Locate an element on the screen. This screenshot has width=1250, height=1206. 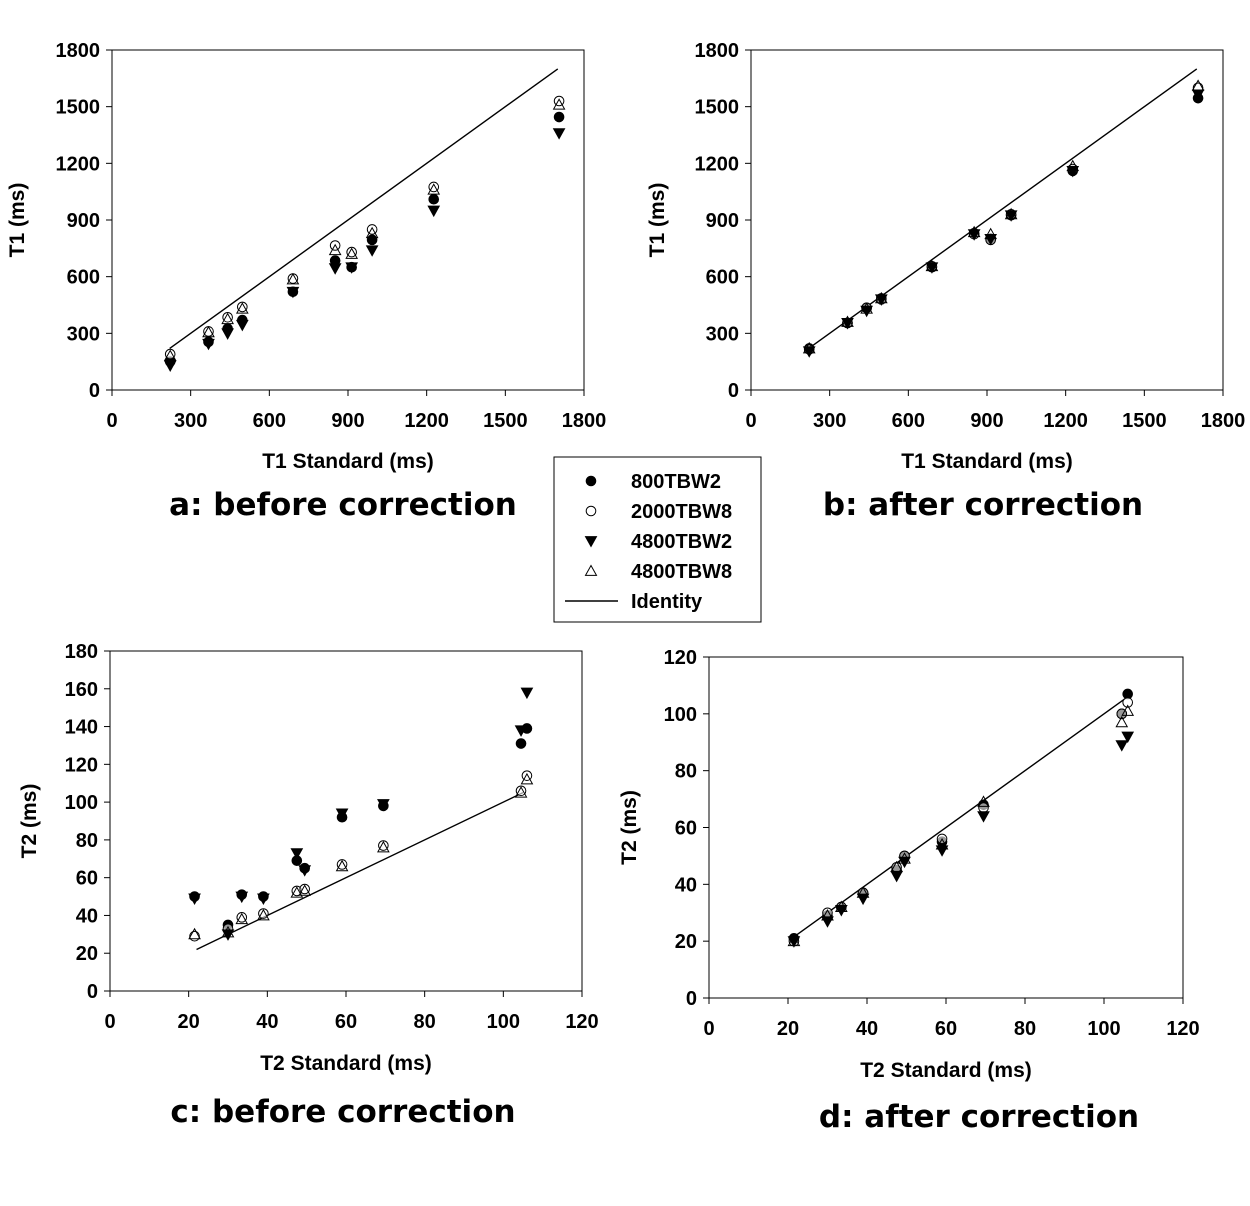
y-tick-label: 600 is located at coordinates (722, 278).